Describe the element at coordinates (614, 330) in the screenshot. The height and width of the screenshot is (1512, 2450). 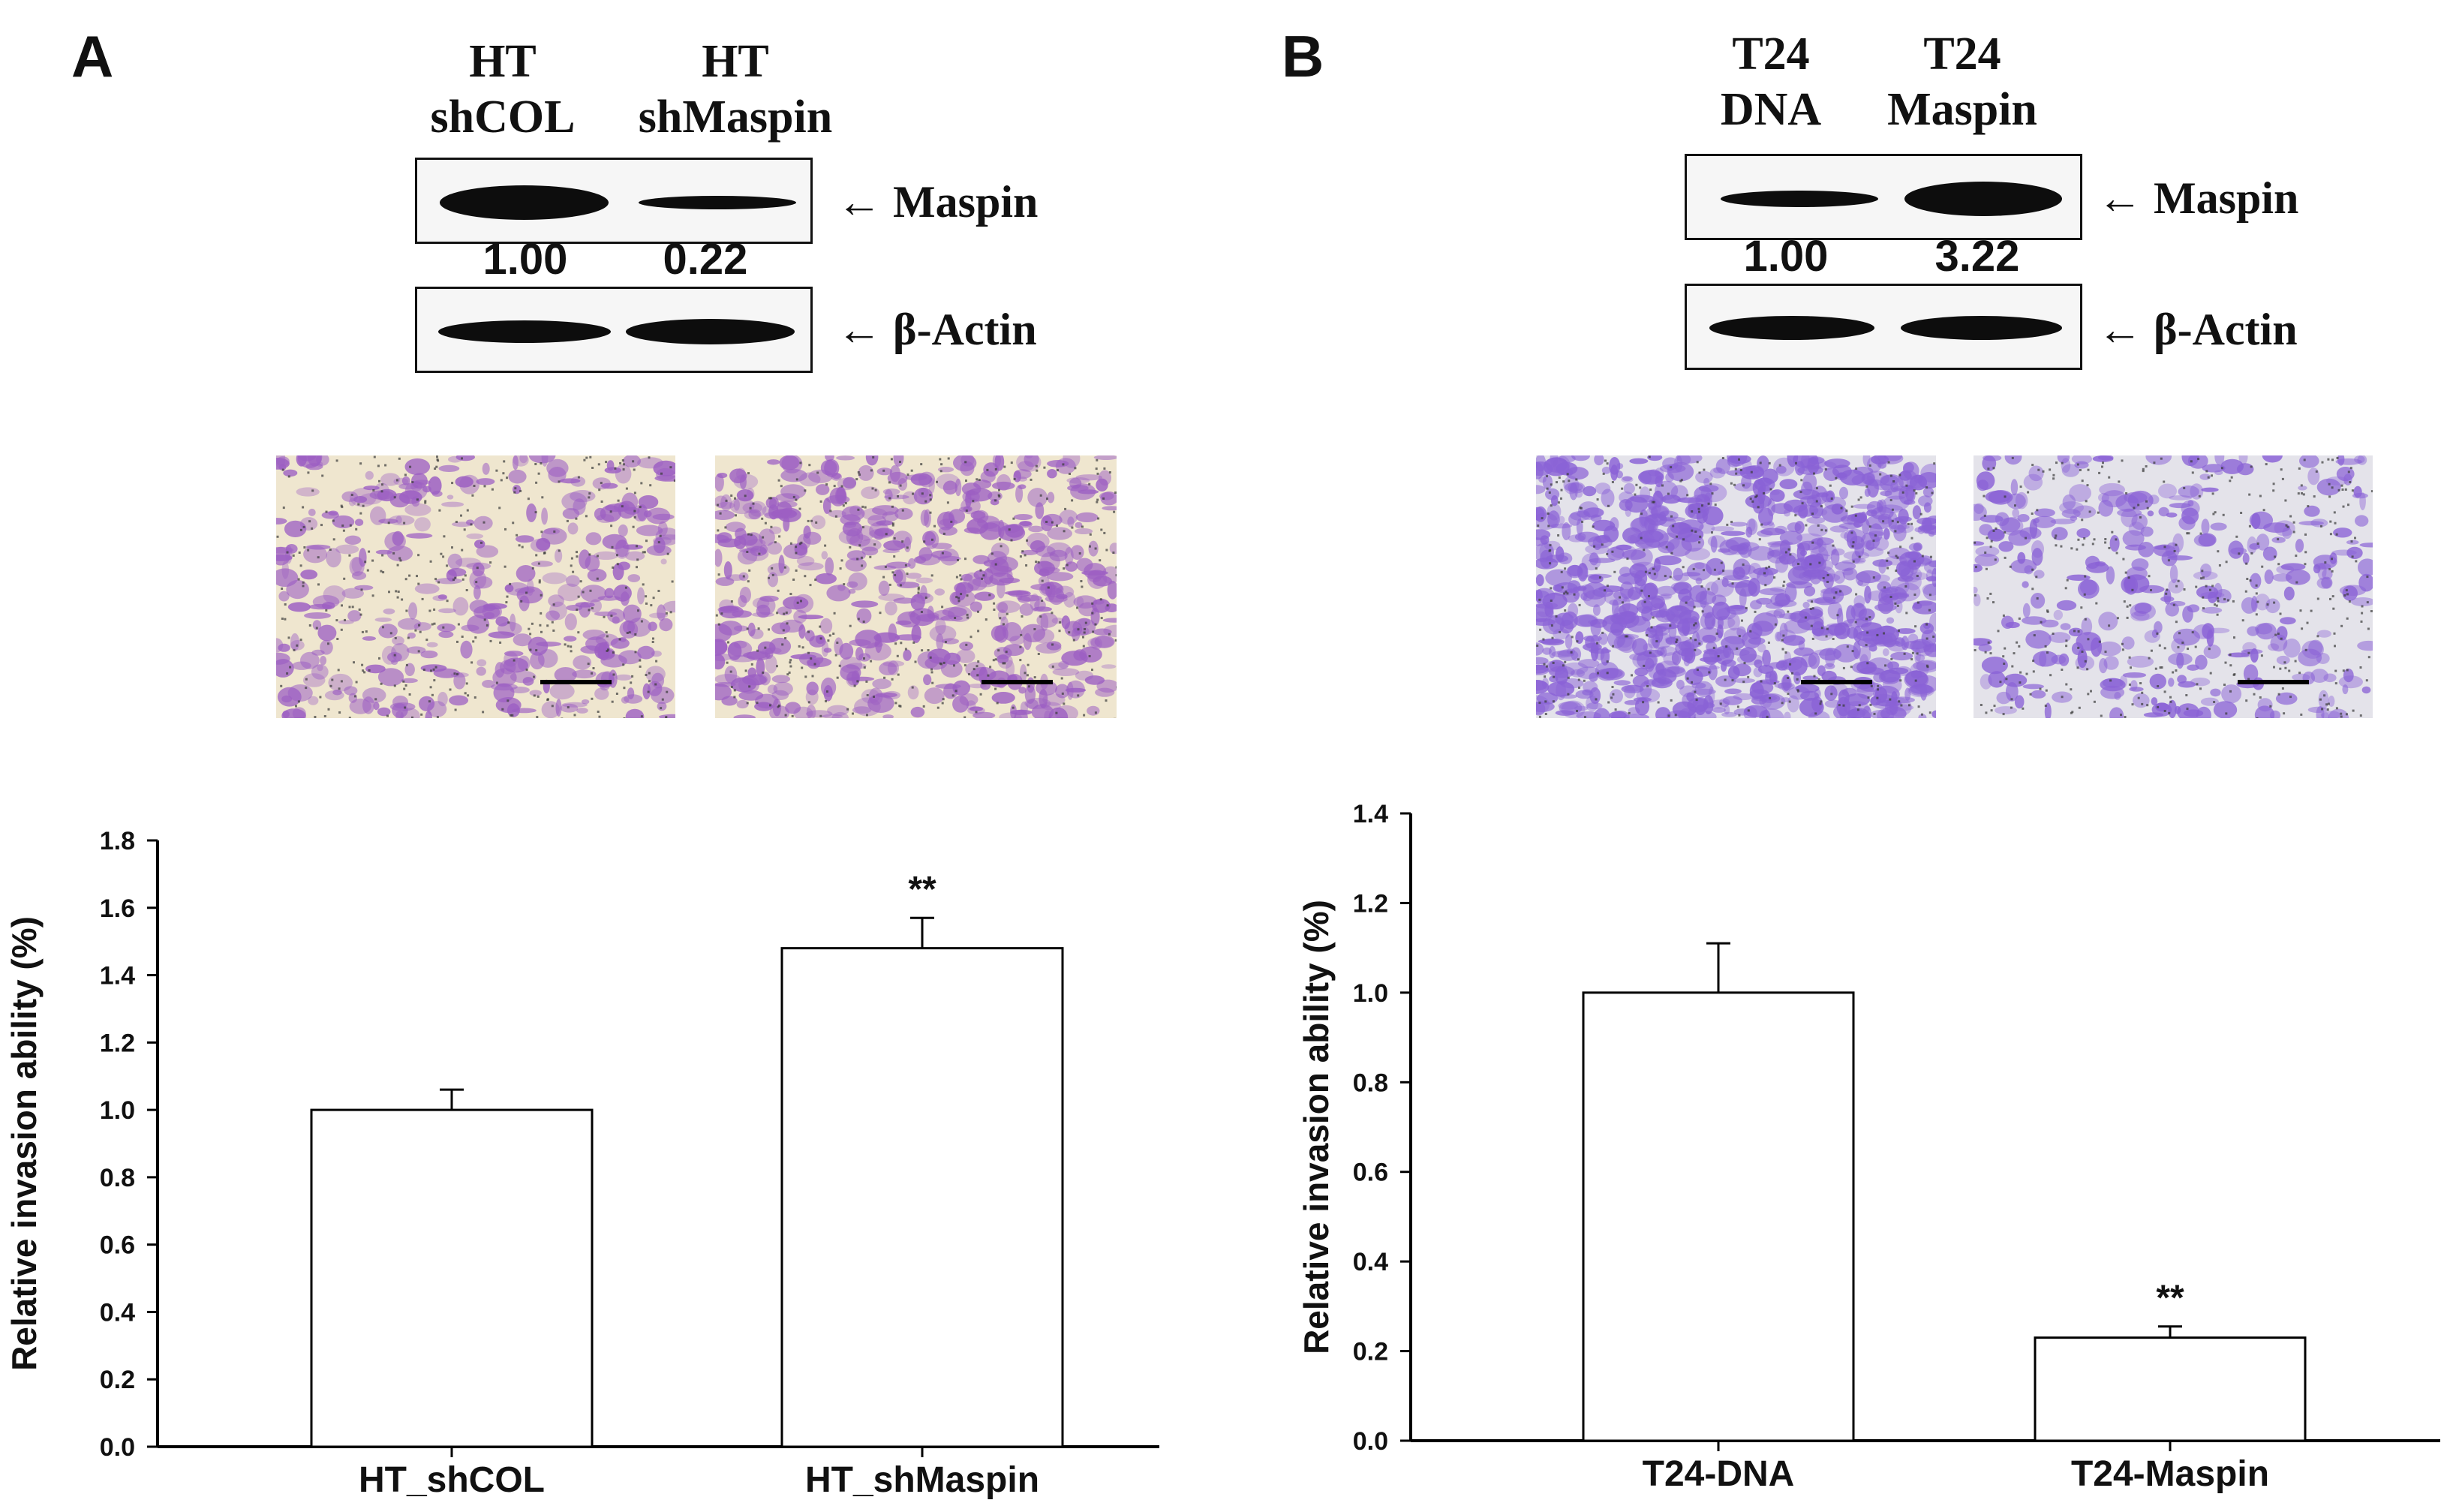
I see `blot-actin-a` at that location.